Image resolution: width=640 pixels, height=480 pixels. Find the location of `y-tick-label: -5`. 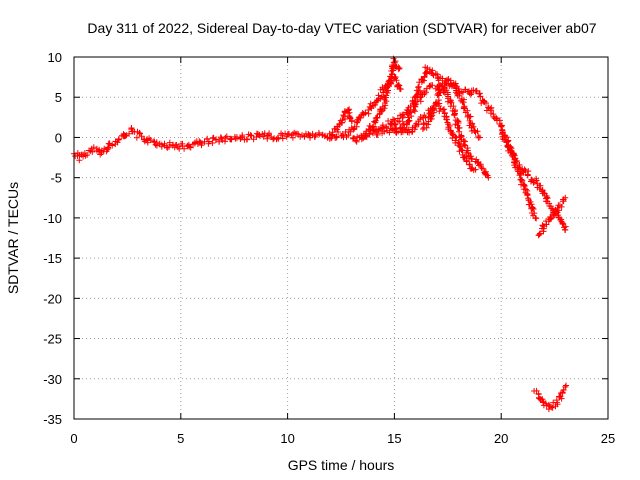

y-tick-label: -5 is located at coordinates (56, 178).